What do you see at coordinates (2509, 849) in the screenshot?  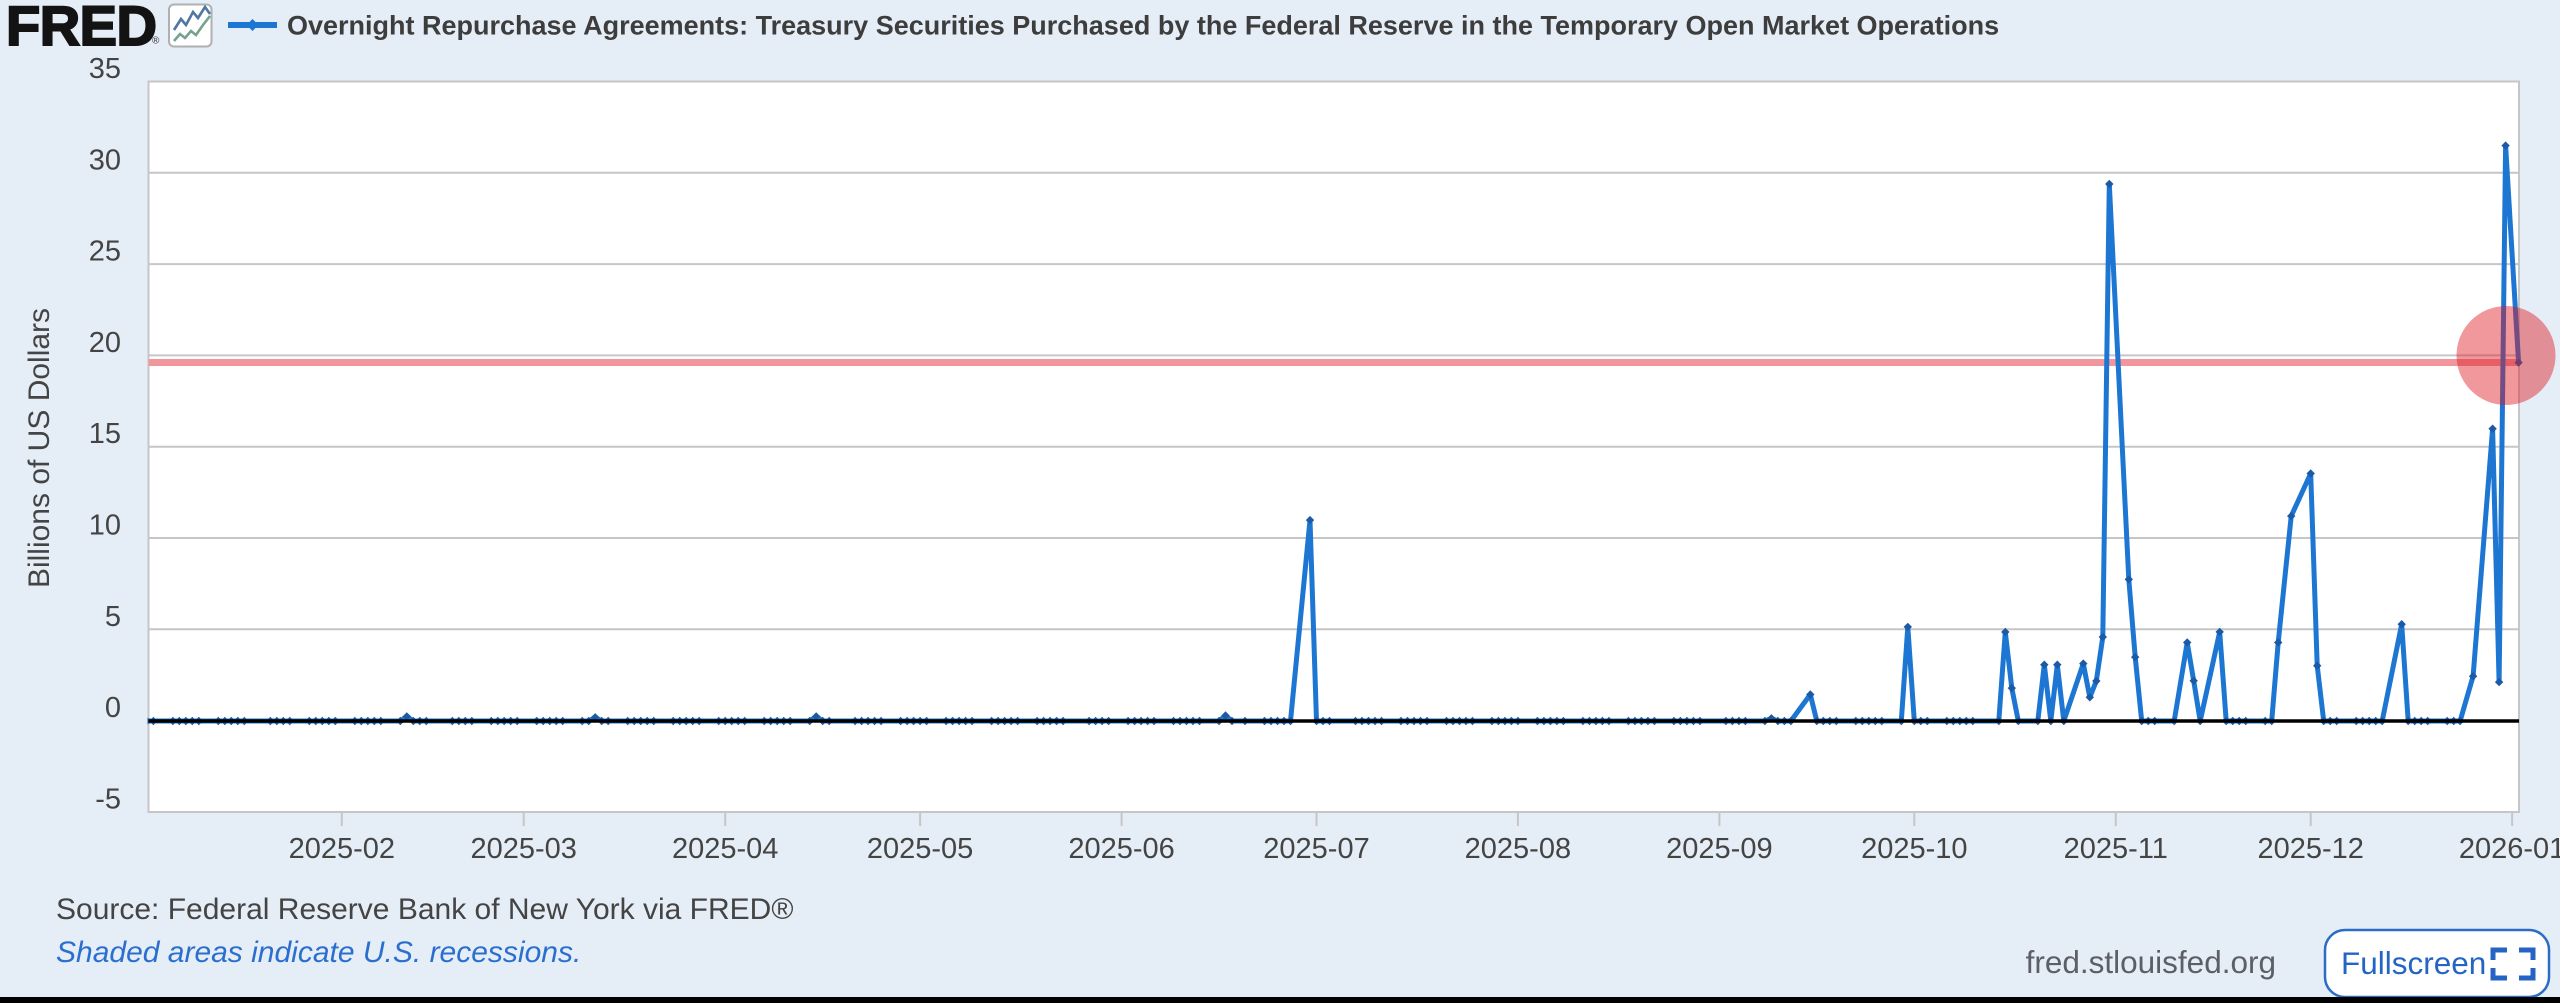 I see `svg-text: 2026-01` at bounding box center [2509, 849].